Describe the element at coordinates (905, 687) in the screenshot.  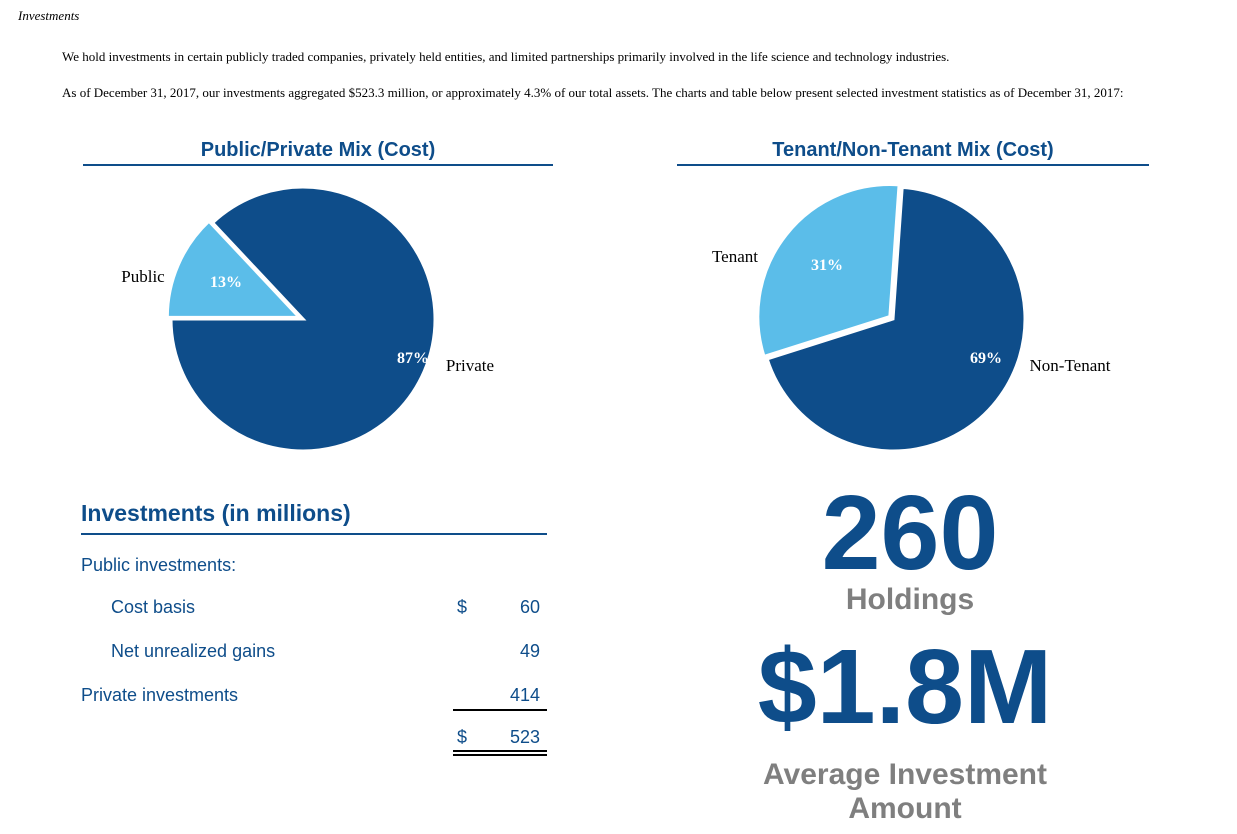
I see `average-investment-value: $1.8M` at that location.